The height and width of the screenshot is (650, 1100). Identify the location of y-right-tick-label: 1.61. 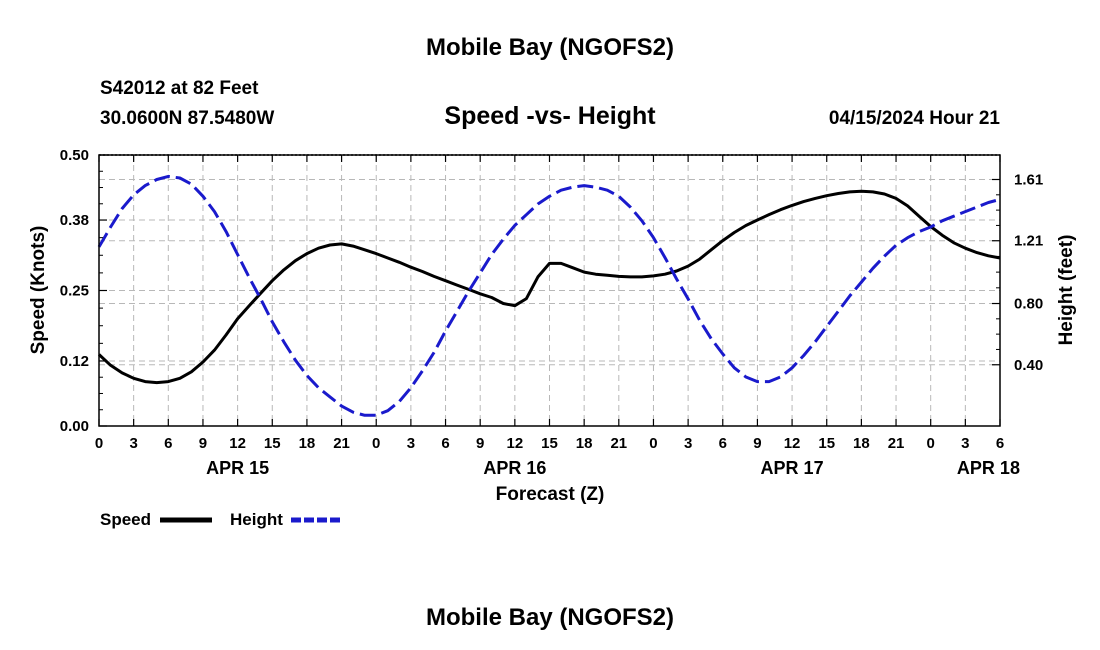
(1028, 179).